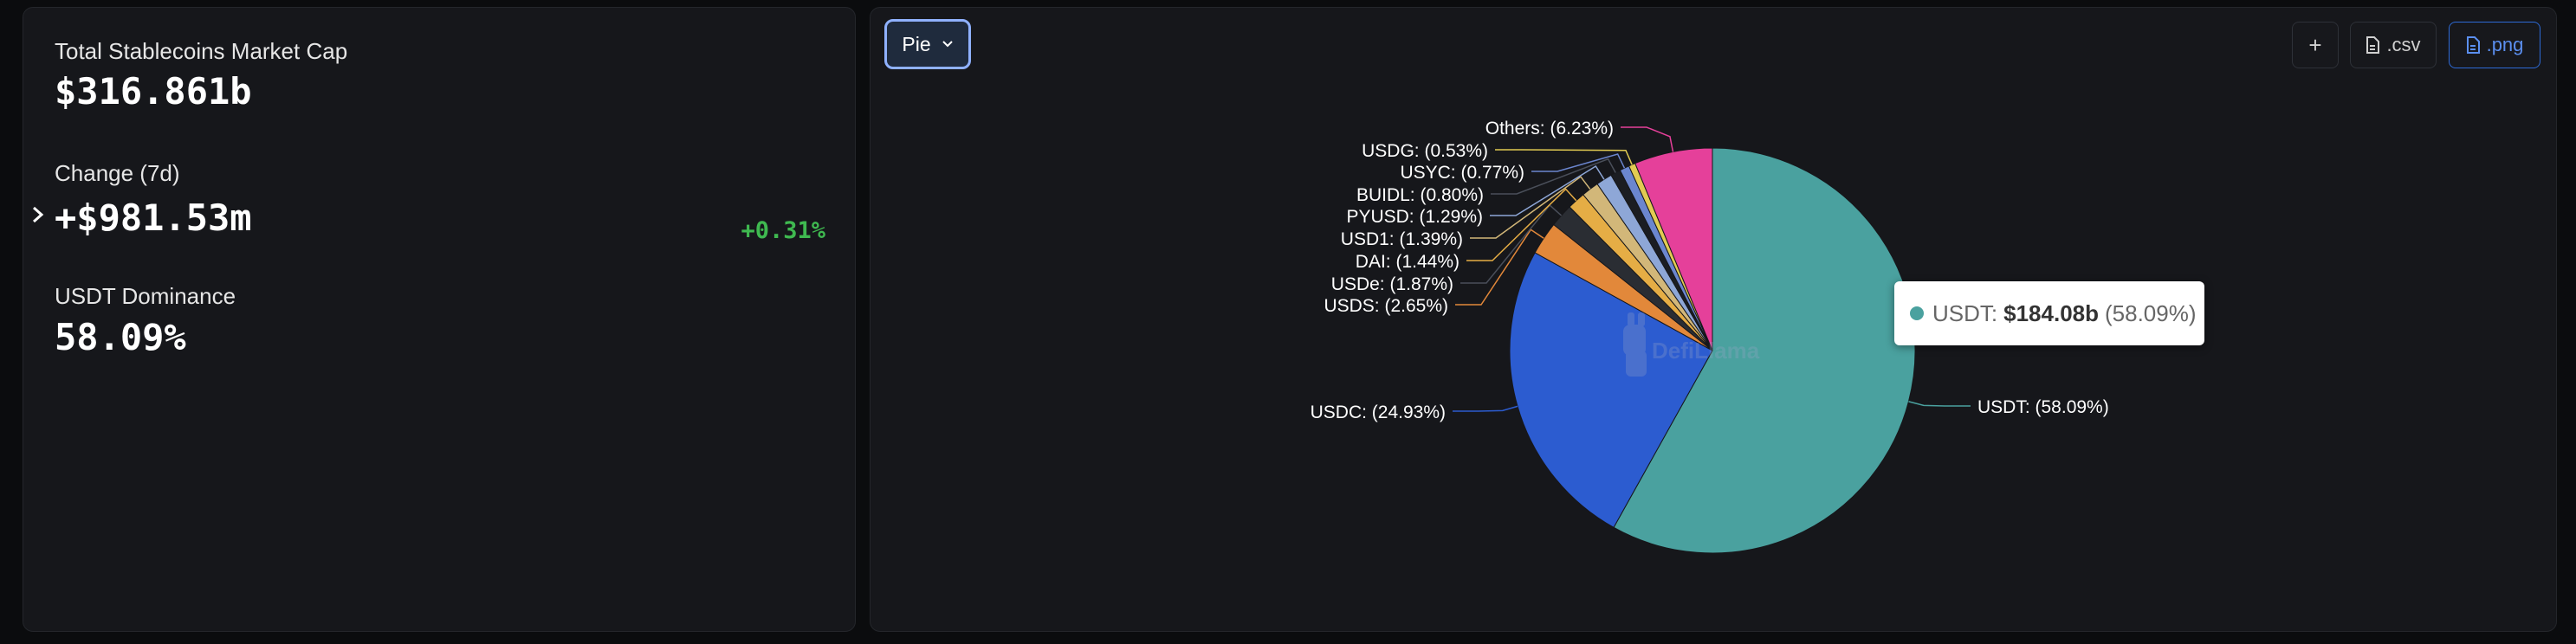 This screenshot has height=644, width=2576. What do you see at coordinates (1462, 173) in the screenshot?
I see `pie-label-usyc: USYC: (0.77%)` at bounding box center [1462, 173].